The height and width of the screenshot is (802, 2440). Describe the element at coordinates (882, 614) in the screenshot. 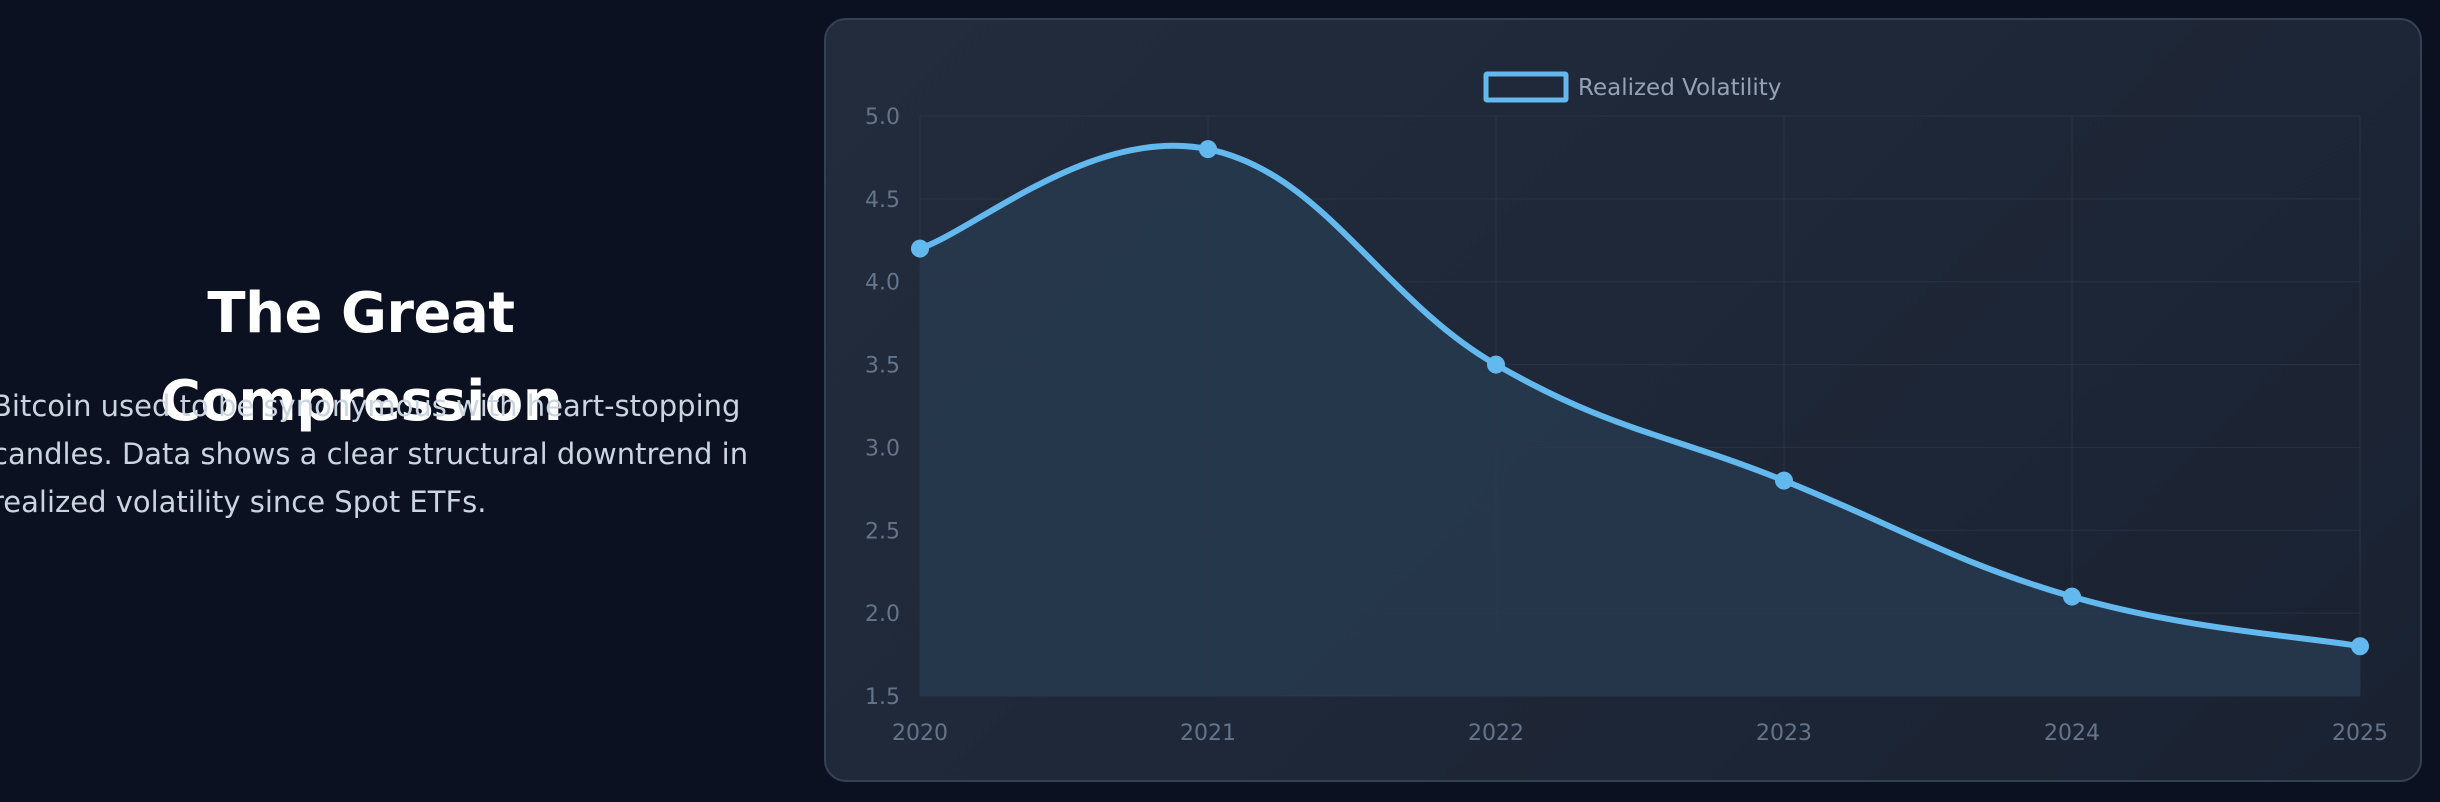

I see `y-tick-label-6: 2.0` at that location.